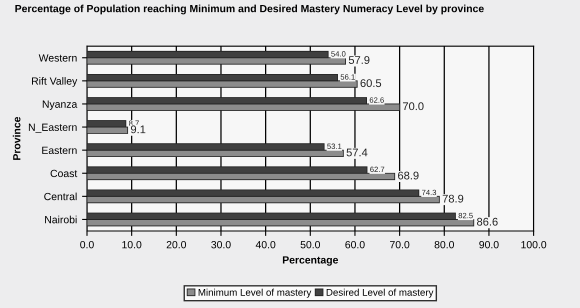  Describe the element at coordinates (60, 196) in the screenshot. I see `y-tick-label: Central` at that location.